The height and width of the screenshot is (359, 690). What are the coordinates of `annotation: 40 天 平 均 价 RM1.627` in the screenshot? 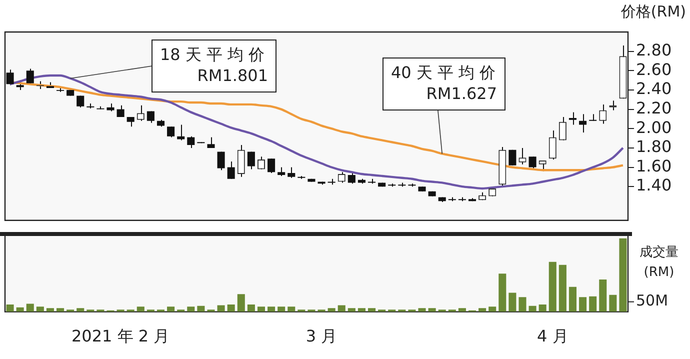 It's located at (444, 83).